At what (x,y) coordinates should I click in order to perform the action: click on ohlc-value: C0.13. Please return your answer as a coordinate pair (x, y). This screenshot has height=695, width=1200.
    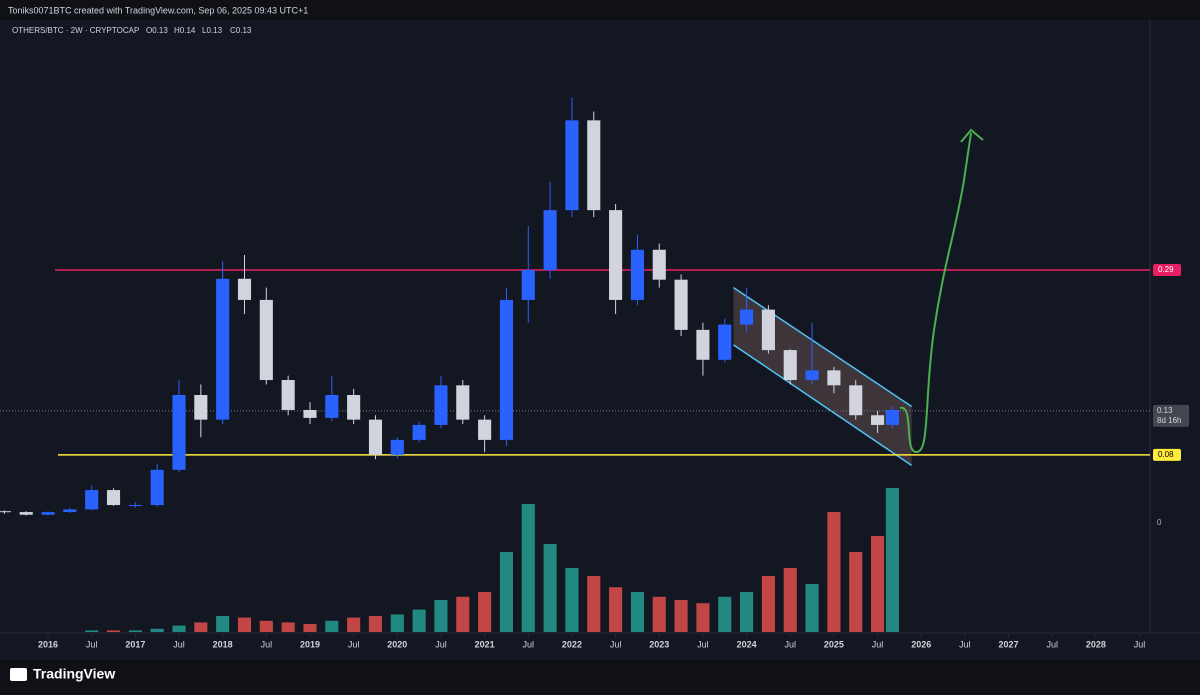
    Looking at the image, I should click on (241, 30).